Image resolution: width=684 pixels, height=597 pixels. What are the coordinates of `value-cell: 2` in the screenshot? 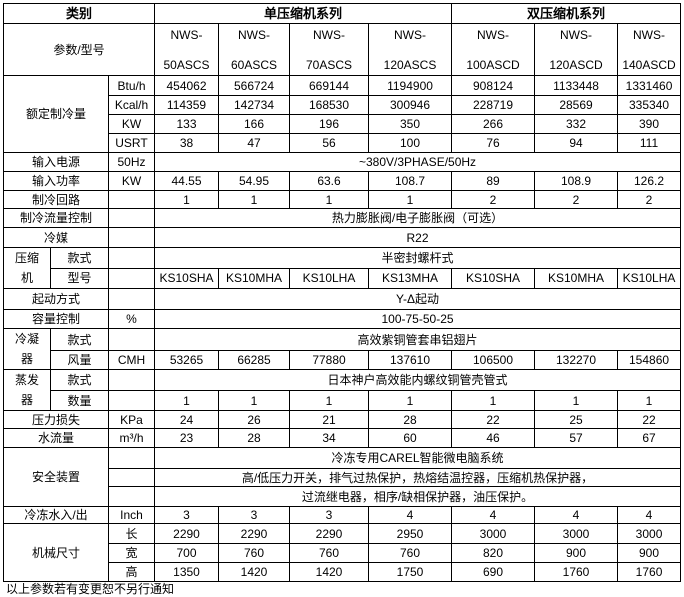 It's located at (576, 199).